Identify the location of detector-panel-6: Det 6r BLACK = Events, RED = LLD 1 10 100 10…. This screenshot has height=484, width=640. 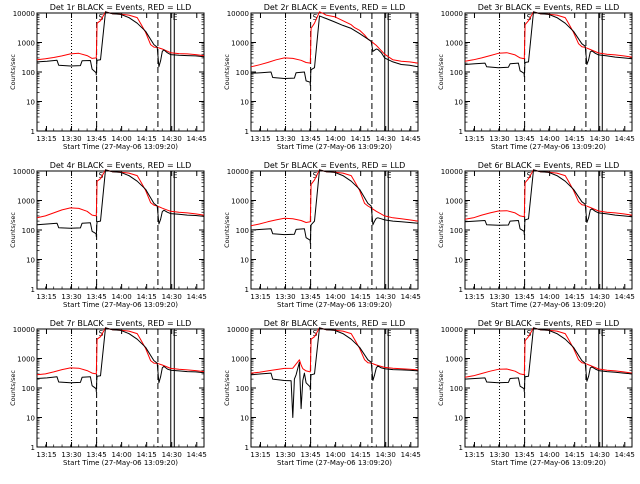
(536, 235).